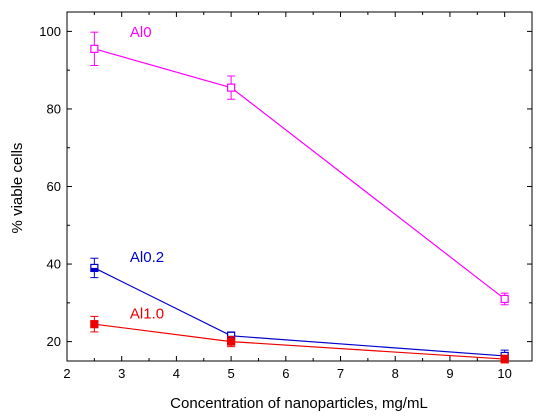 This screenshot has height=418, width=550. I want to click on y-tick-label: 80, so click(54, 108).